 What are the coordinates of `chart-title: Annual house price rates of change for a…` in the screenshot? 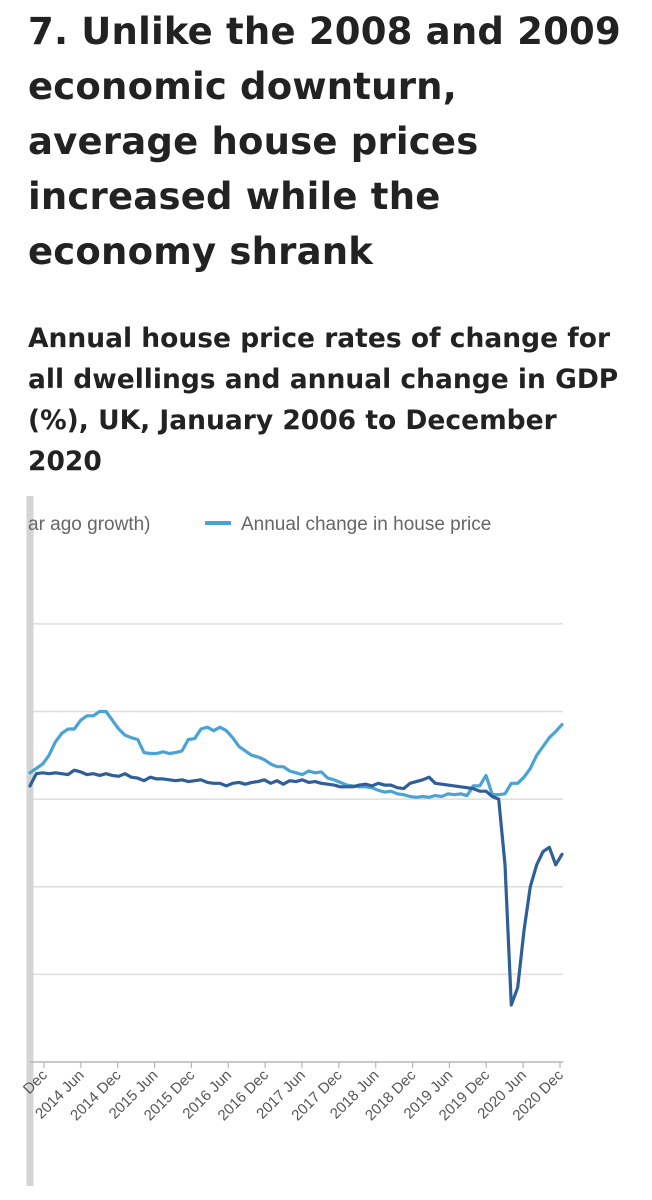 It's located at (323, 400).